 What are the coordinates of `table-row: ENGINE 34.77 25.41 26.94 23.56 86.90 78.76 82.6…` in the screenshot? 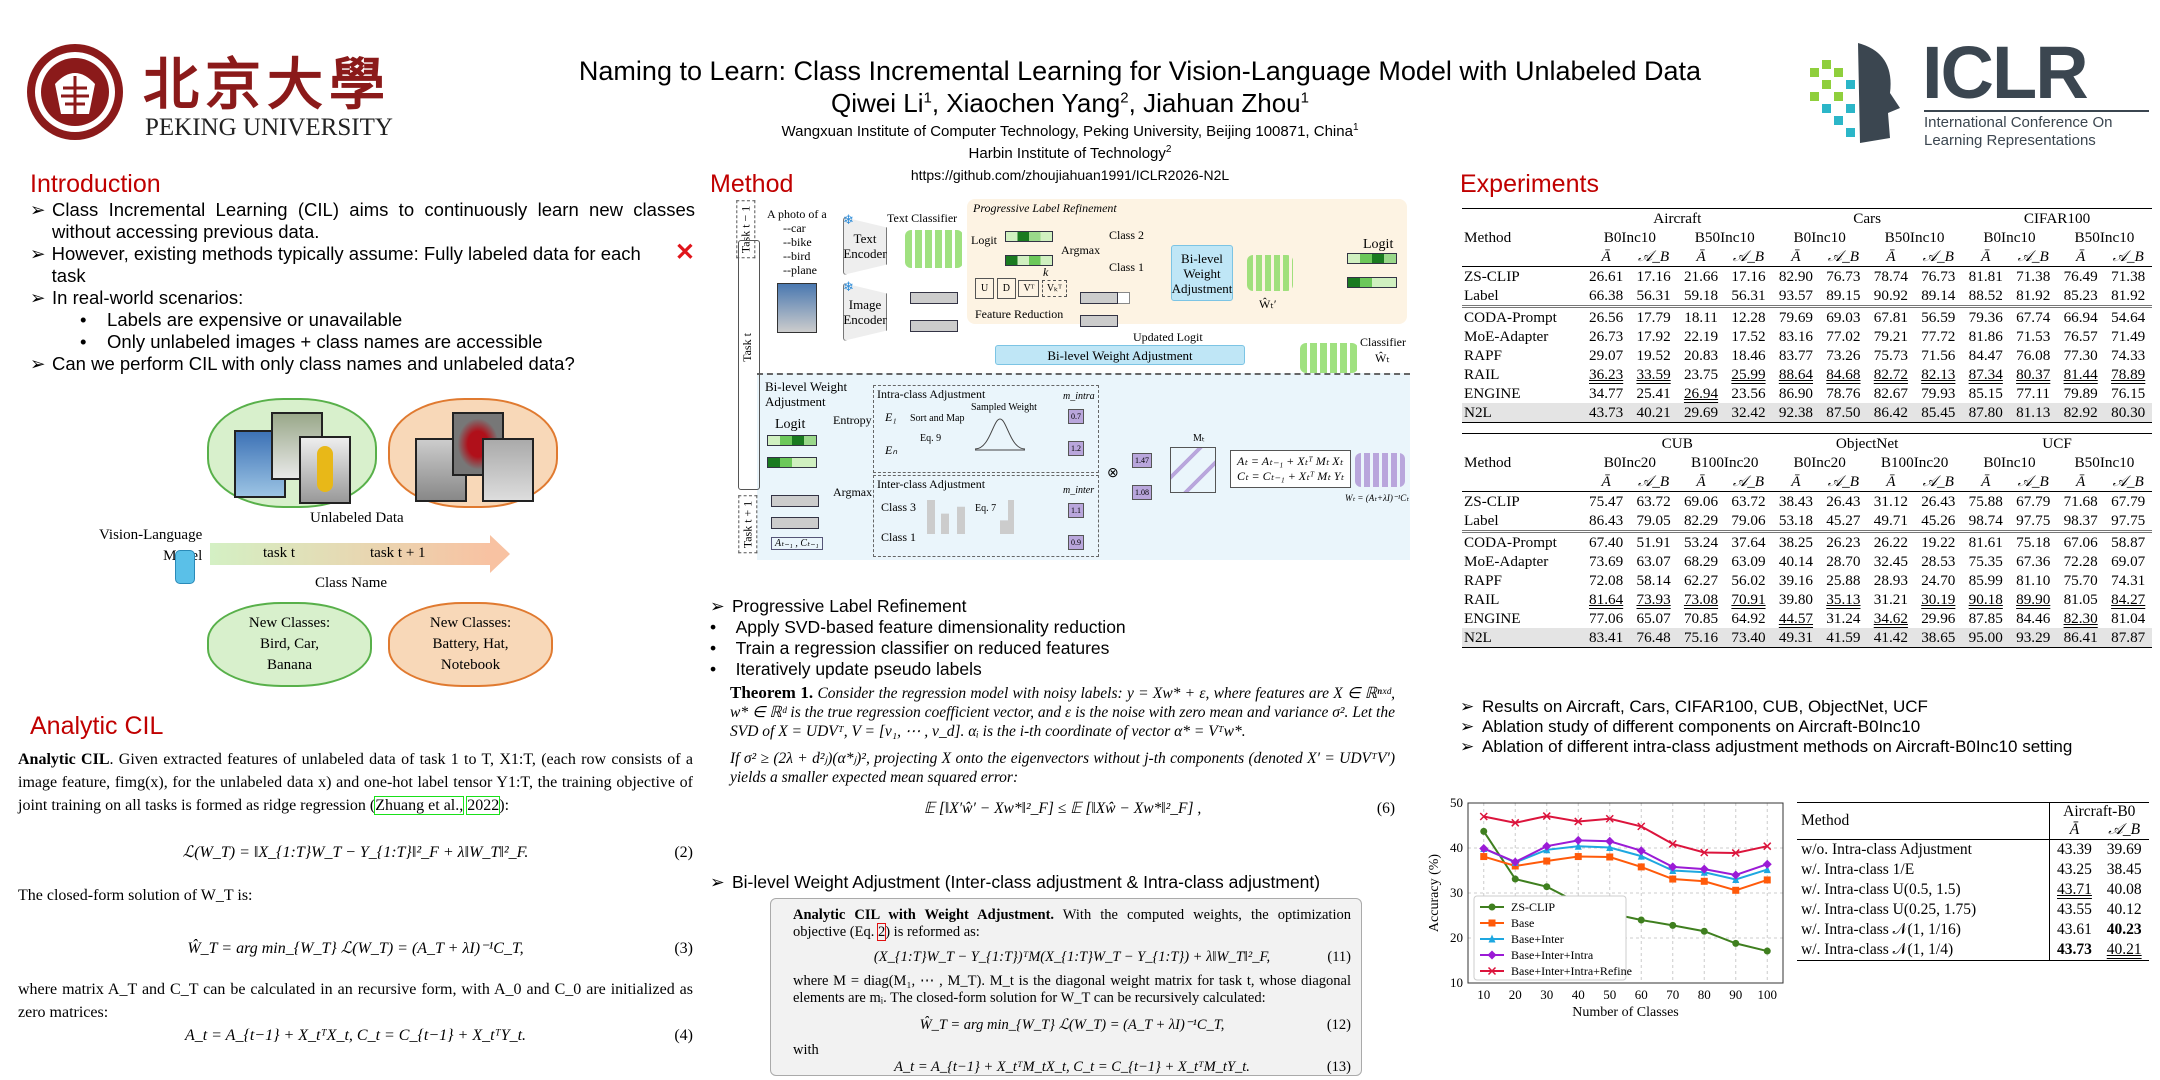 It's located at (1807, 393).